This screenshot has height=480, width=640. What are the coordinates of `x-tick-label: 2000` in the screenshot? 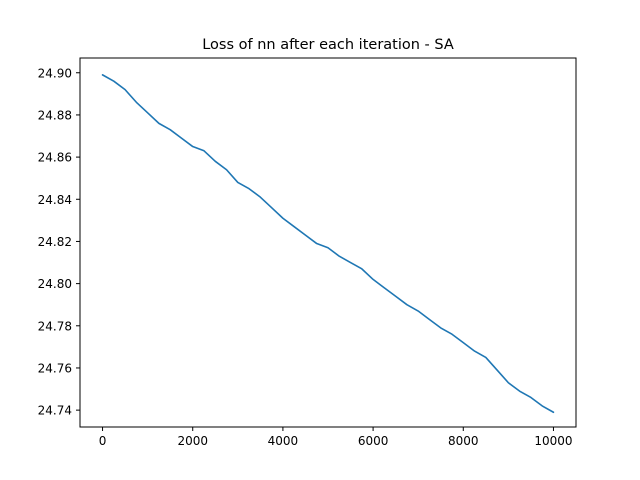 It's located at (192, 441).